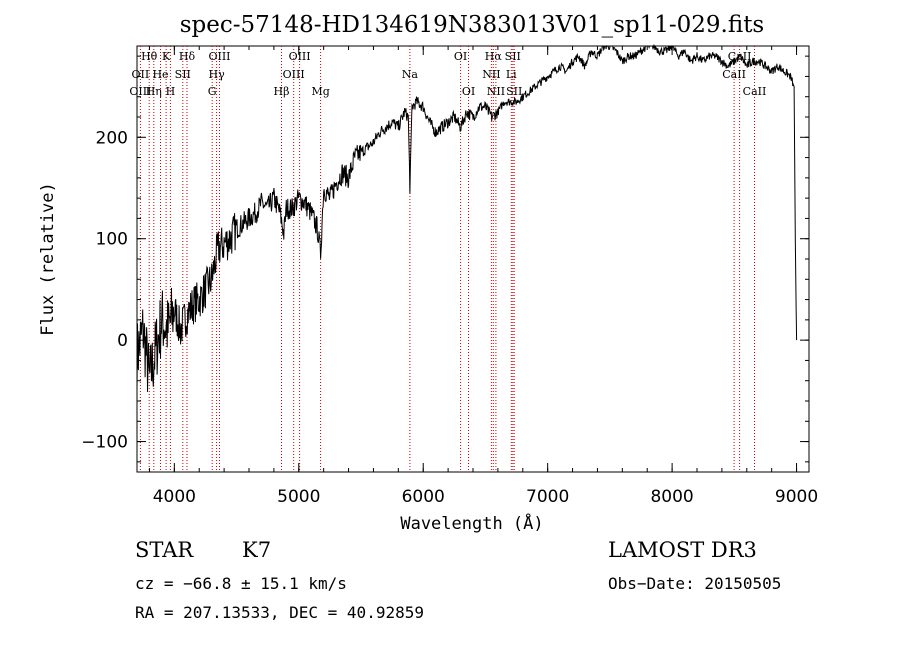 This screenshot has height=649, width=900. What do you see at coordinates (217, 74) in the screenshot?
I see `spectral-line-label: Hγ` at bounding box center [217, 74].